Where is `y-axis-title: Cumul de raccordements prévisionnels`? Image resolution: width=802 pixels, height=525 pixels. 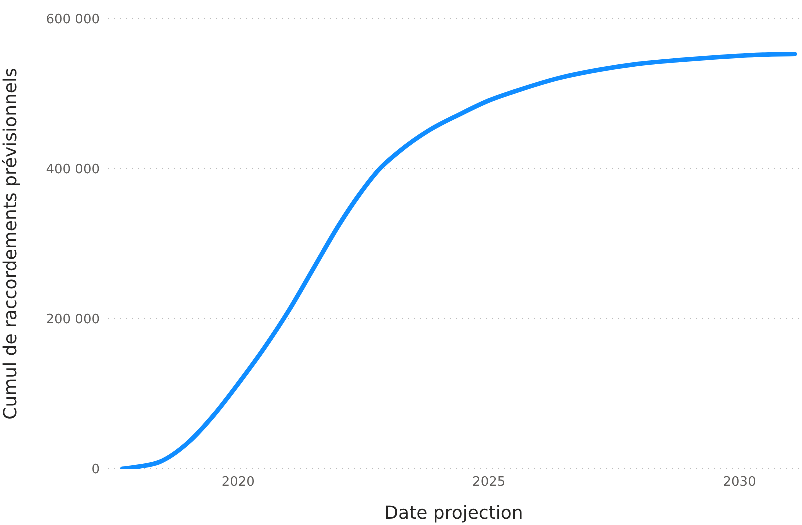 y-axis-title: Cumul de raccordements prévisionnels is located at coordinates (11, 244).